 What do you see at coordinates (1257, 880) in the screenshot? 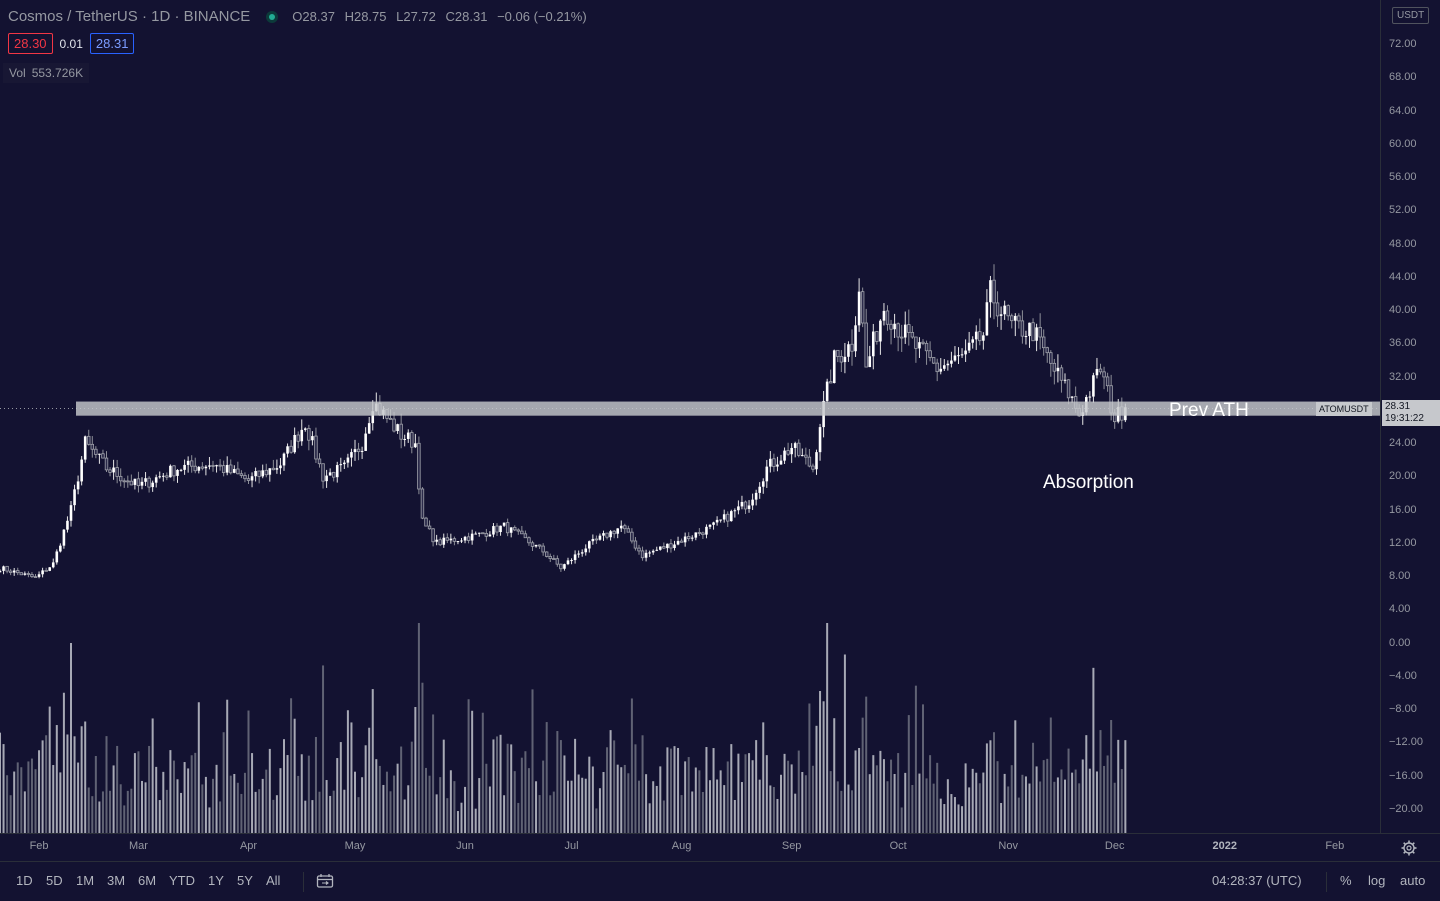
I see `utc-clock: 04:28:37 (UTC)` at bounding box center [1257, 880].